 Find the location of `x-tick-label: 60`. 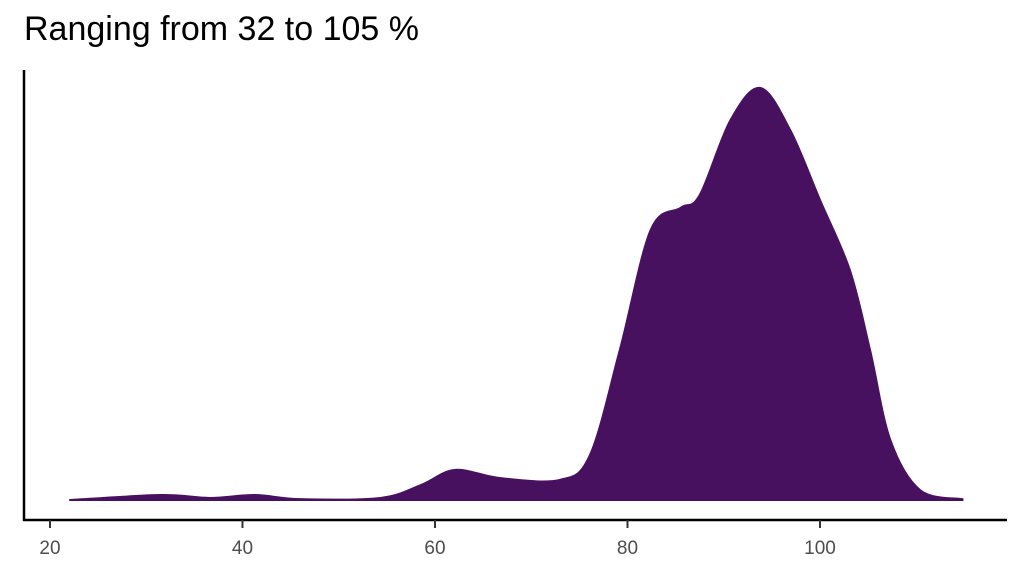

x-tick-label: 60 is located at coordinates (434, 548).